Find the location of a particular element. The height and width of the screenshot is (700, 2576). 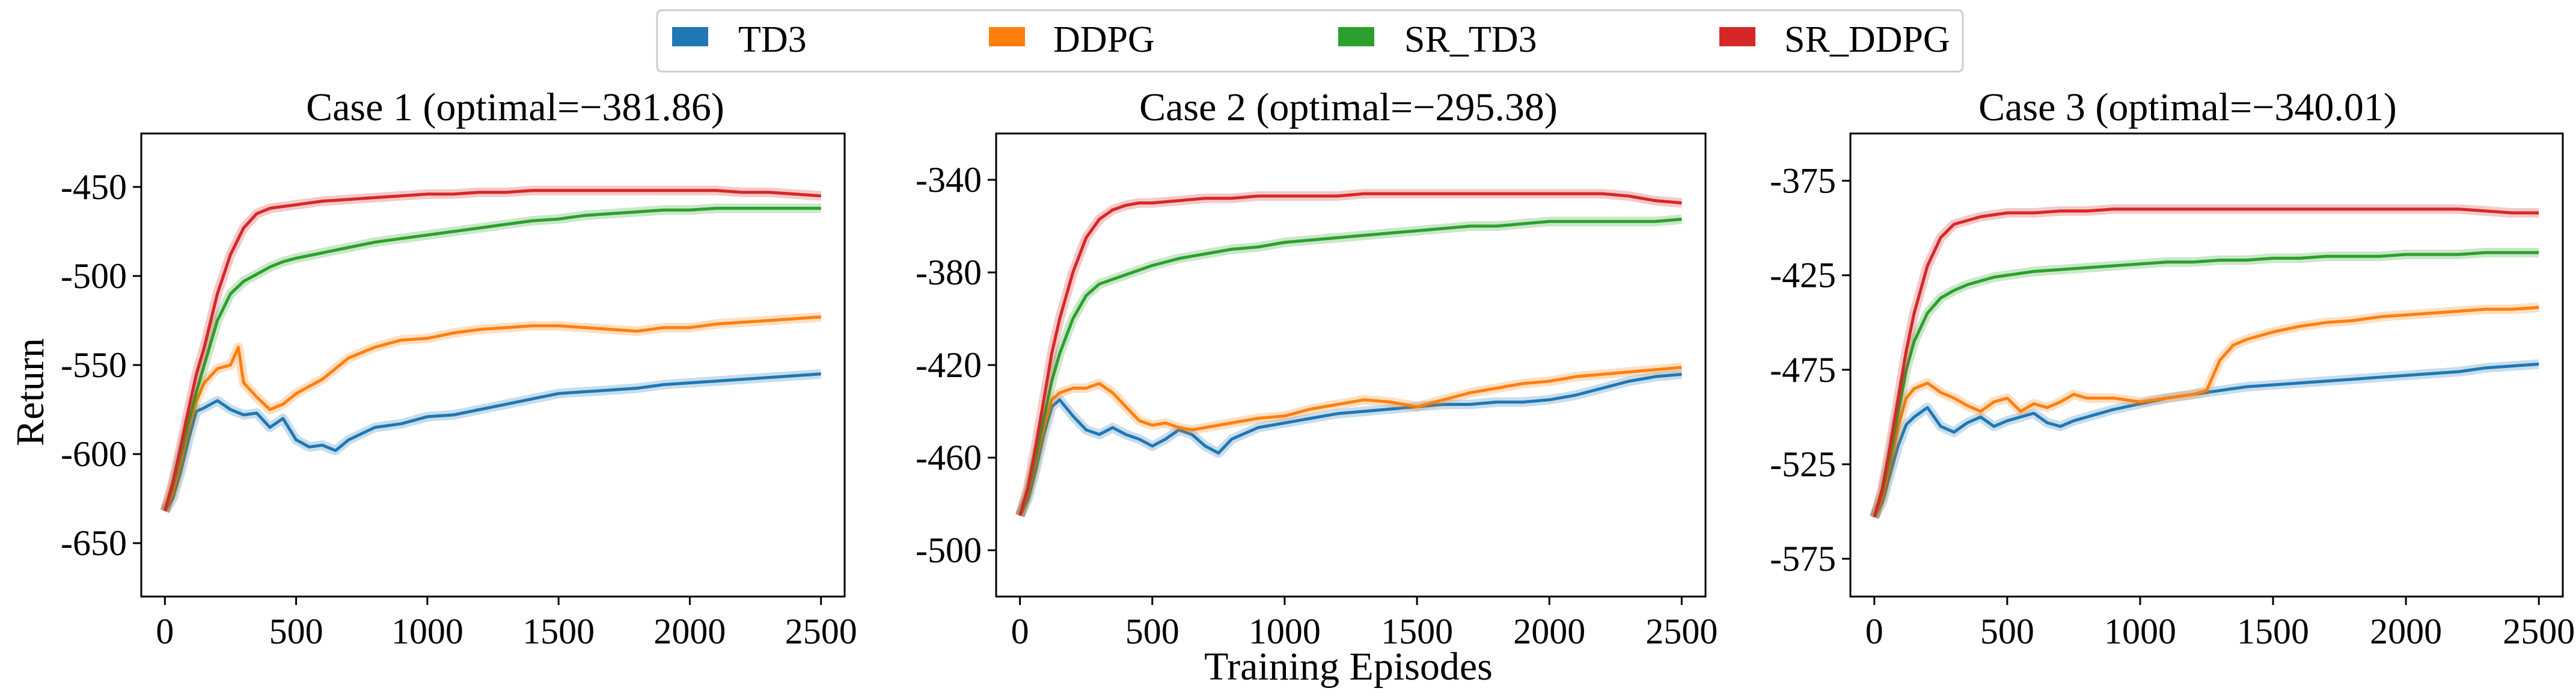

legend-swatch-sr-td3 is located at coordinates (1356, 36).